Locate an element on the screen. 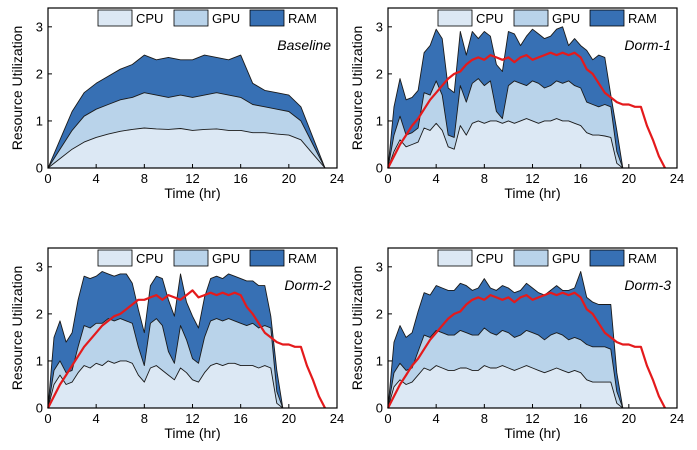 This screenshot has height=450, width=697. panel-title: Dorm-2 is located at coordinates (307, 285).